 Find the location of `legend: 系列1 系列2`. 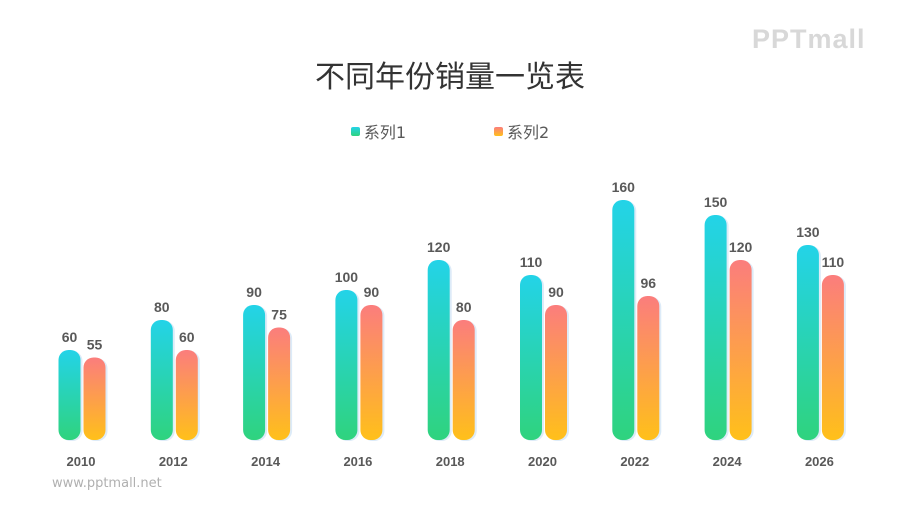

legend: 系列1 系列2 is located at coordinates (450, 131).